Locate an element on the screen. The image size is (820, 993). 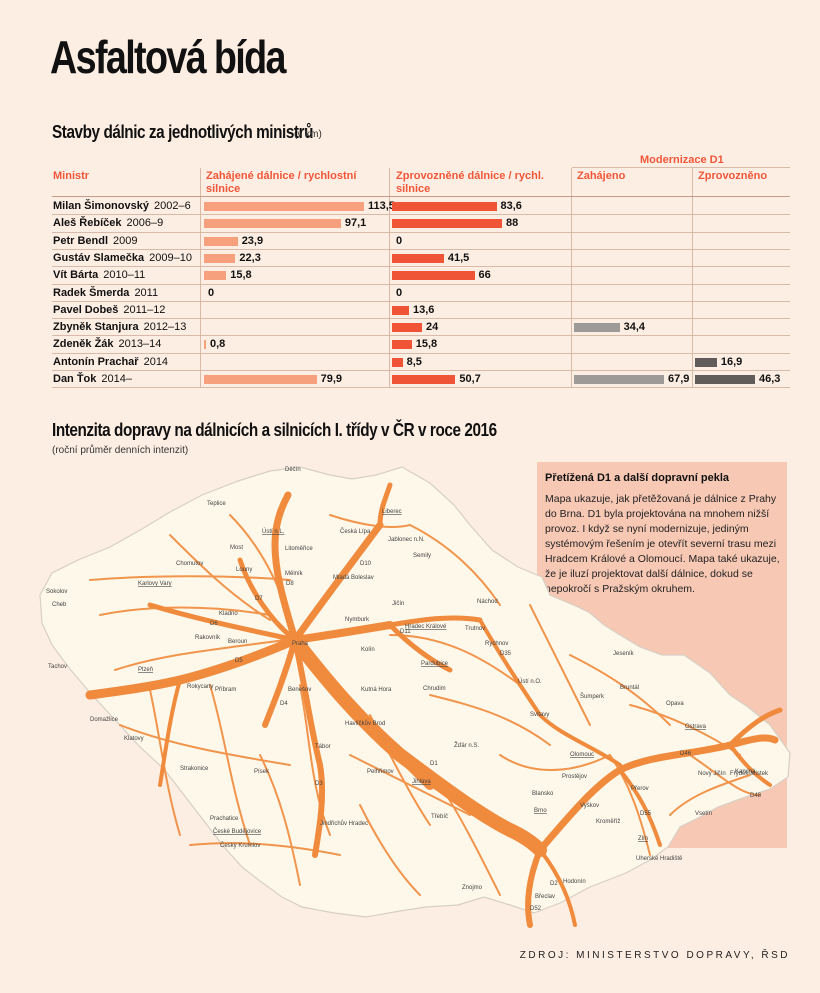
city-label: Znojmo is located at coordinates (472, 888).